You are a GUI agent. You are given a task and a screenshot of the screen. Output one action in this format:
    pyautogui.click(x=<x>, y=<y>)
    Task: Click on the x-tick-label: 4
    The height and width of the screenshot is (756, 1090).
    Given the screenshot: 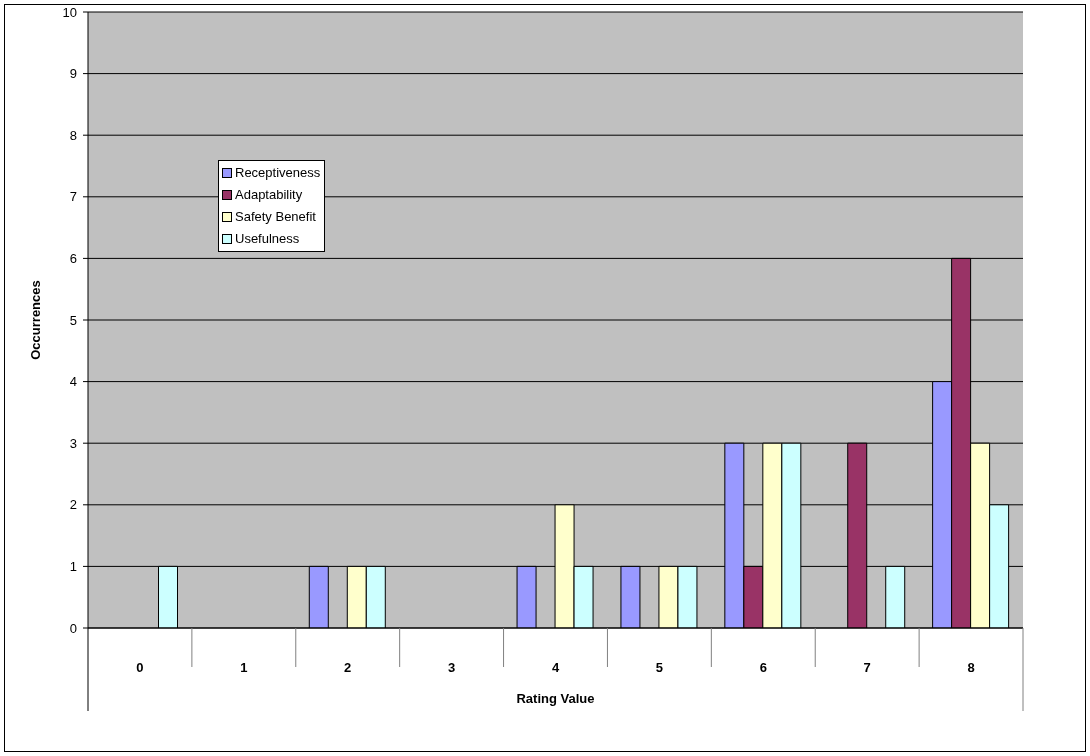 What is the action you would take?
    pyautogui.click(x=555, y=667)
    